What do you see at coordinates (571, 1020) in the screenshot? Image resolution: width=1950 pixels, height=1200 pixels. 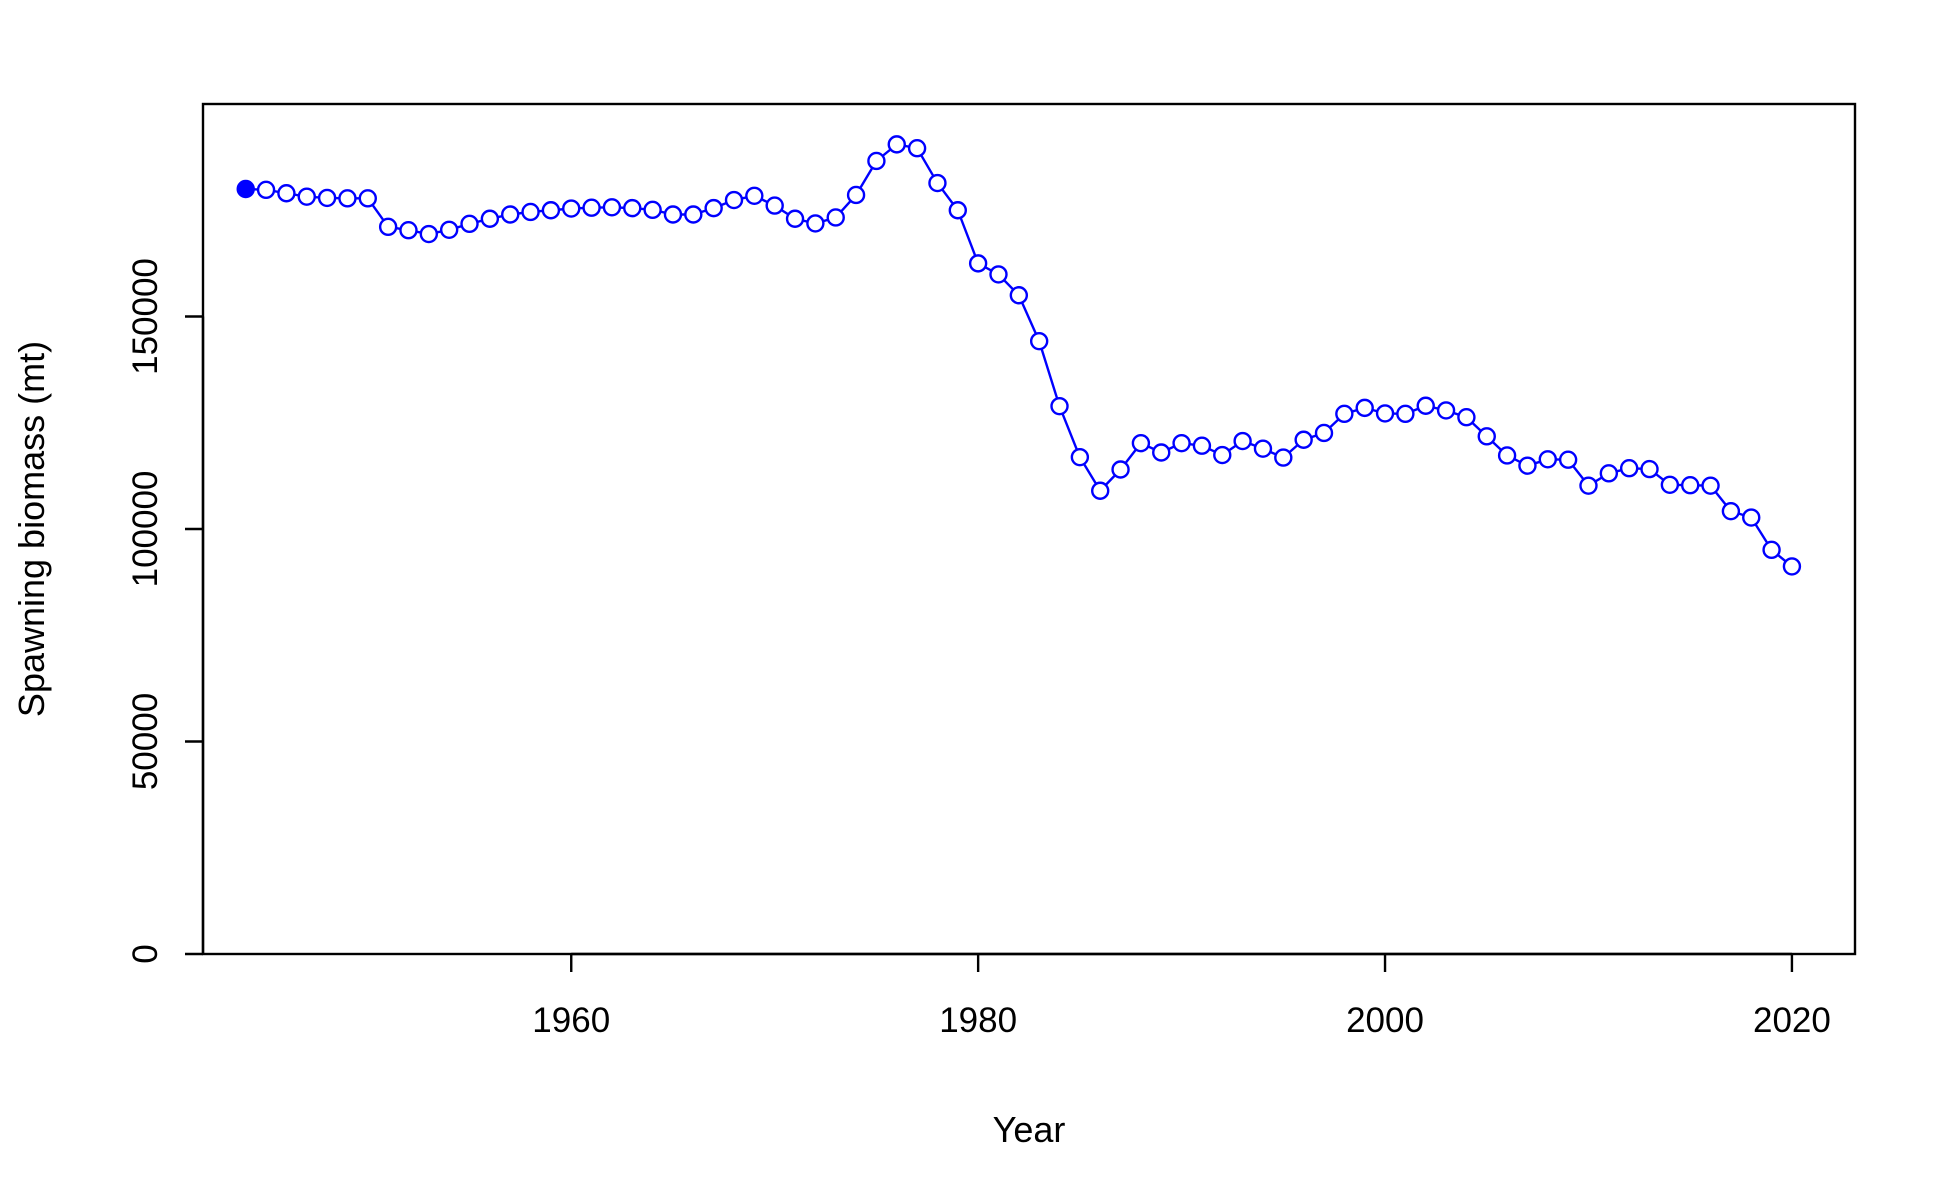 I see `x-tick-label: 1960` at bounding box center [571, 1020].